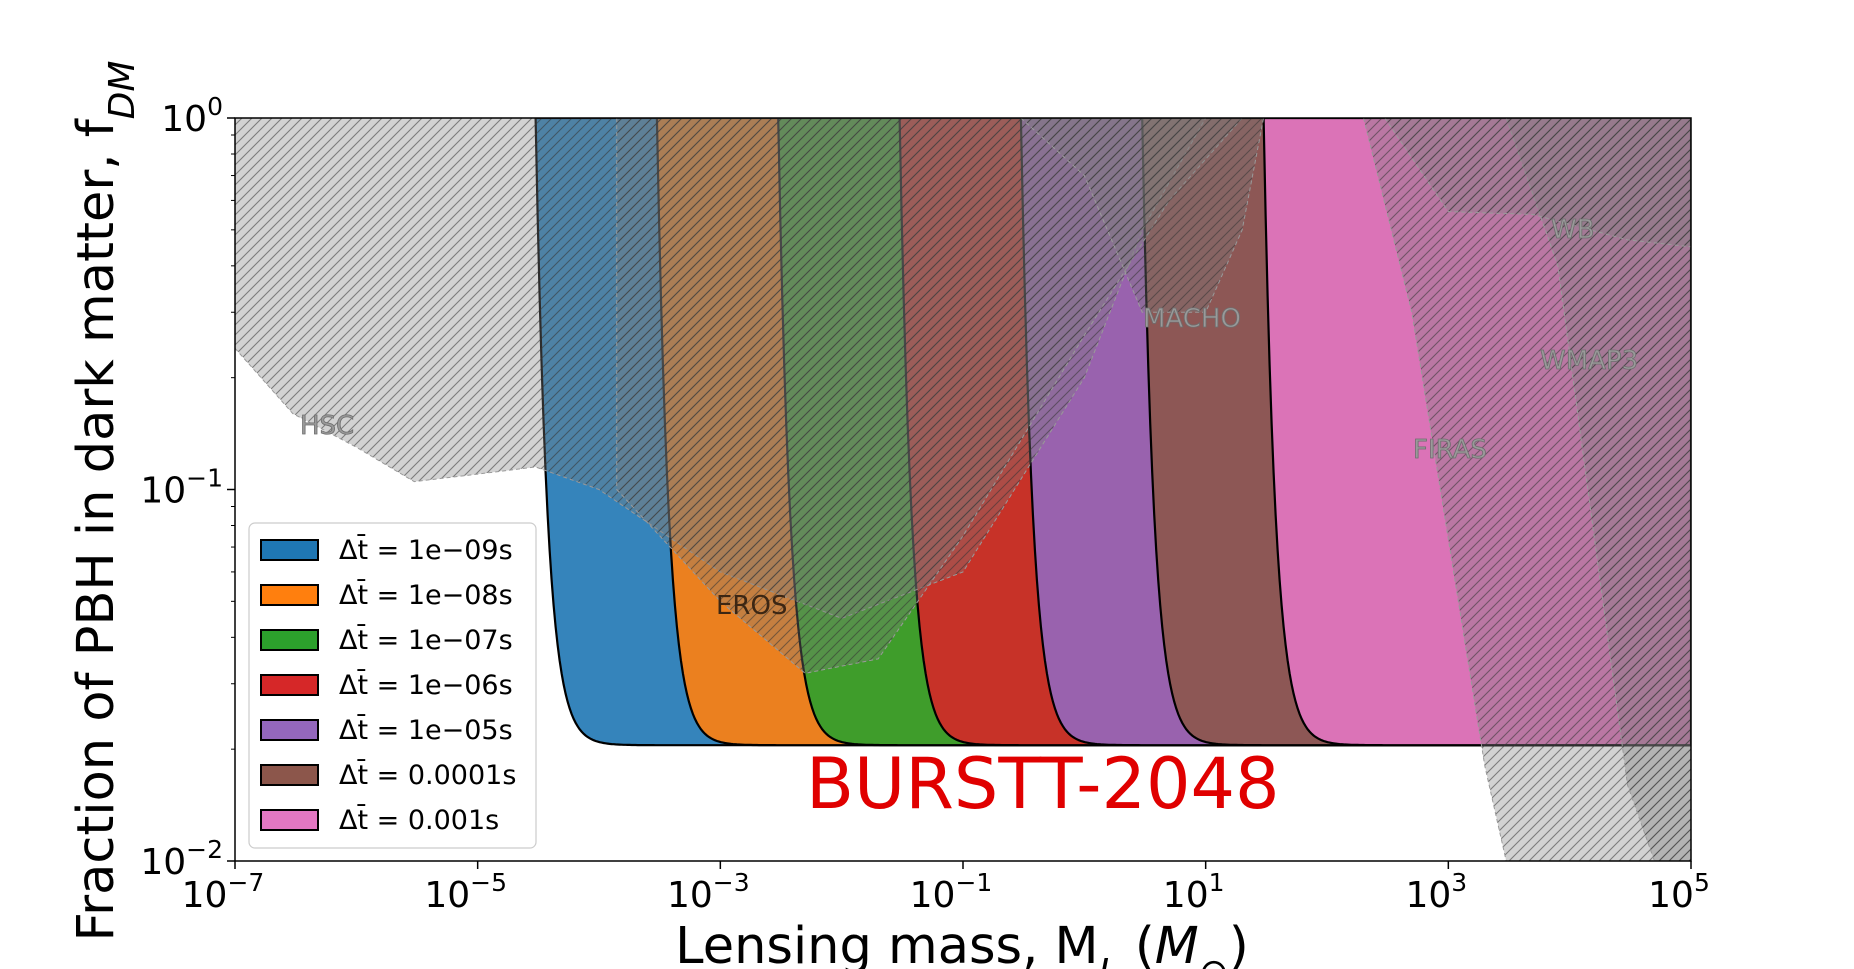  I want to click on x-tick-label-1: 10⁻⁵, so click(465, 892).